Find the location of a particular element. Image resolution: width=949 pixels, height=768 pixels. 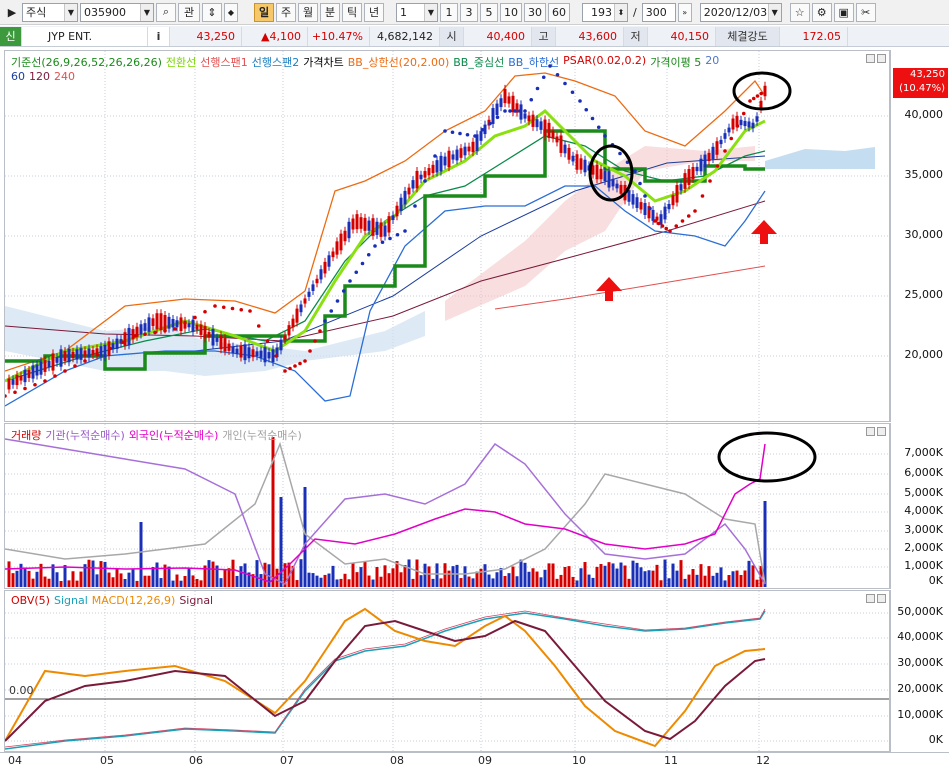

interval-select: 1 ▼ is located at coordinates (417, 12).